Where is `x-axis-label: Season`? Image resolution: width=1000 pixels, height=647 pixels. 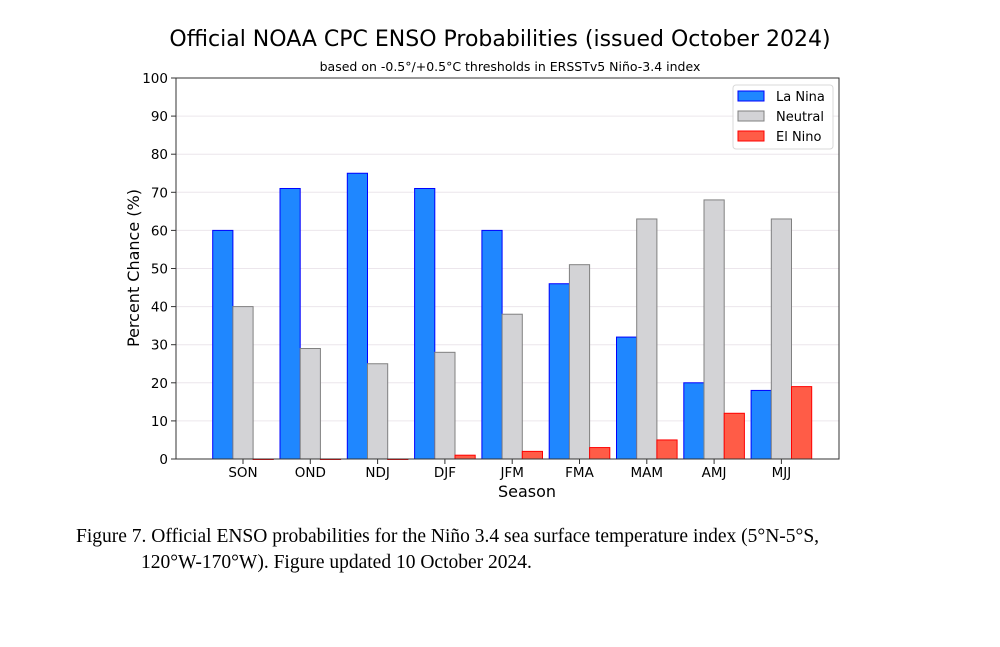 x-axis-label: Season is located at coordinates (527, 491).